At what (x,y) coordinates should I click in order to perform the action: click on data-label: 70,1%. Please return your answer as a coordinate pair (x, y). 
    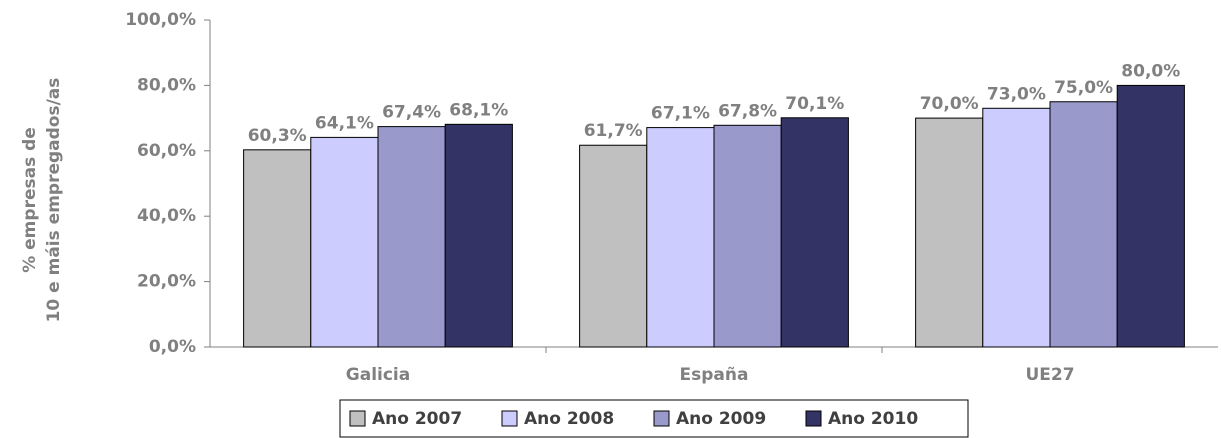
    Looking at the image, I should click on (814, 104).